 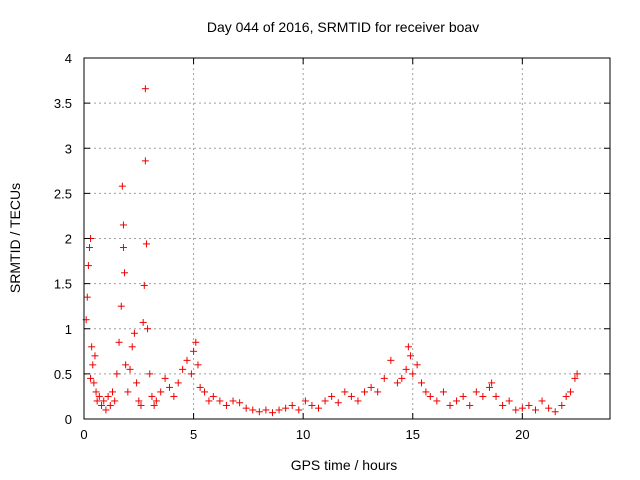 What do you see at coordinates (63, 103) in the screenshot?
I see `y-tick-label: 3.5` at bounding box center [63, 103].